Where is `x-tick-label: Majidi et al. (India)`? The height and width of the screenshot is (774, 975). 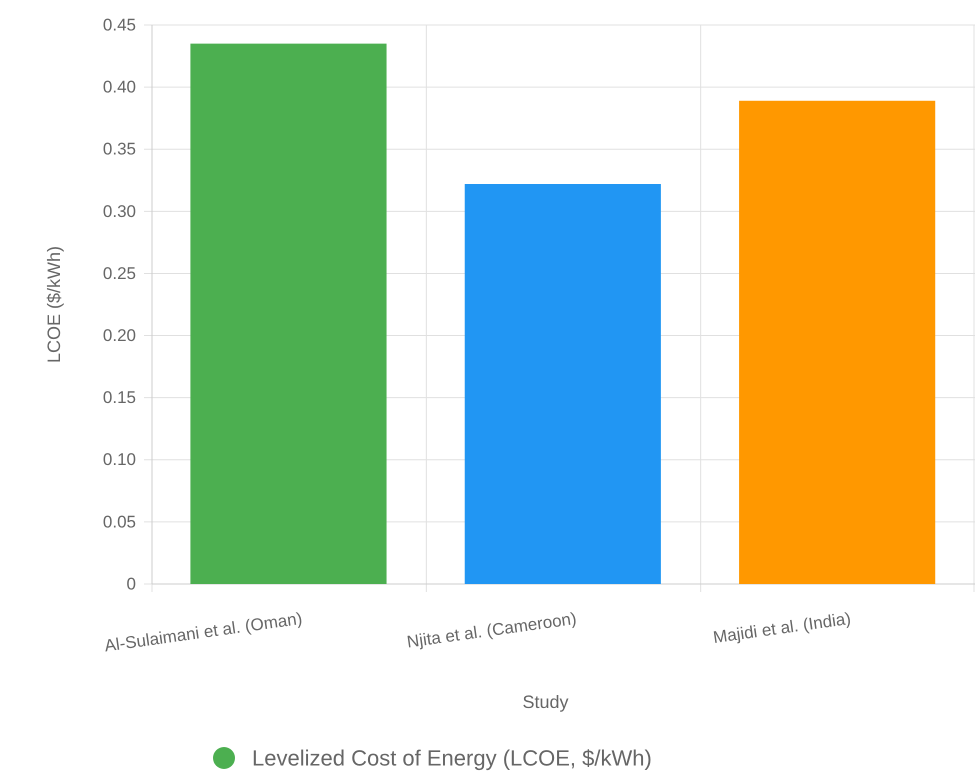
x-tick-label: Majidi et al. (India) is located at coordinates (782, 628).